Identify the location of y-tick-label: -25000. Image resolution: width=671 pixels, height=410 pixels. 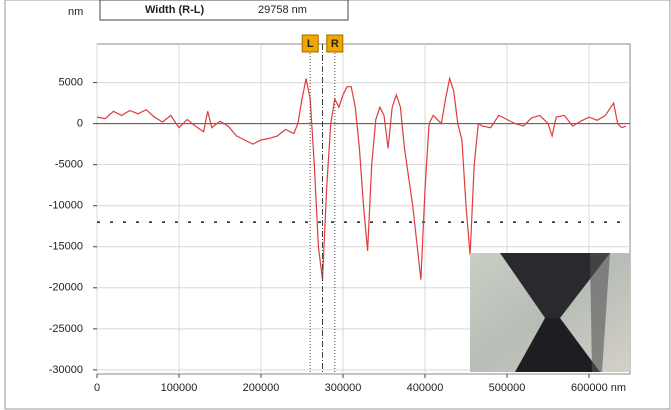
(66, 329).